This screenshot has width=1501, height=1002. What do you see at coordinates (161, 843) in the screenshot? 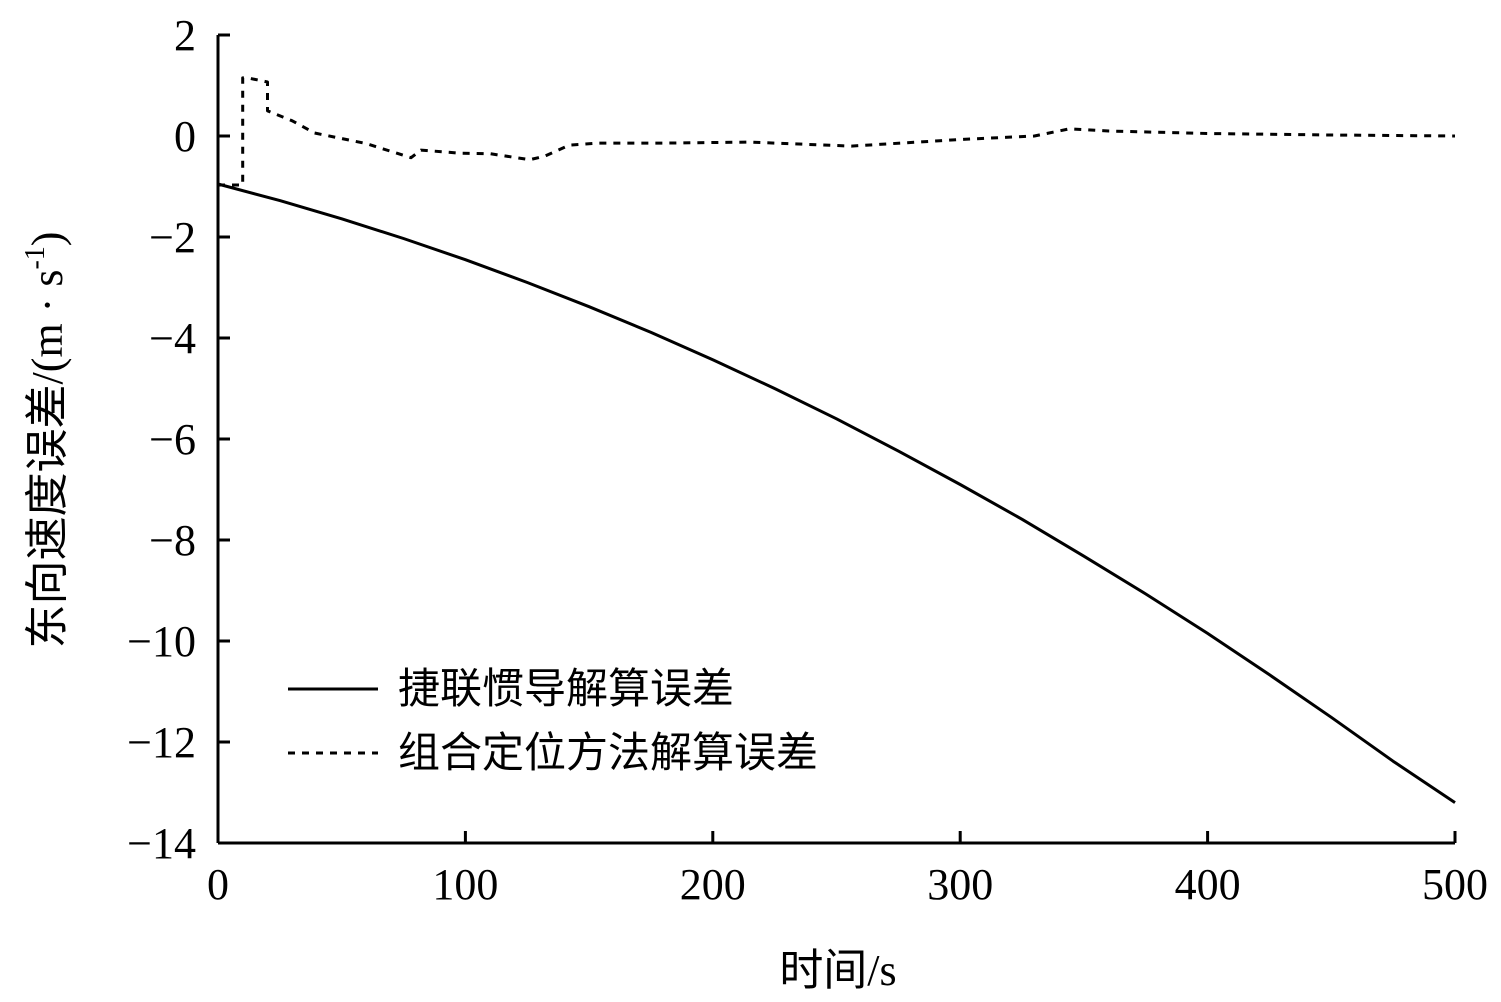
I see `y-tick-label: −14` at bounding box center [161, 843].